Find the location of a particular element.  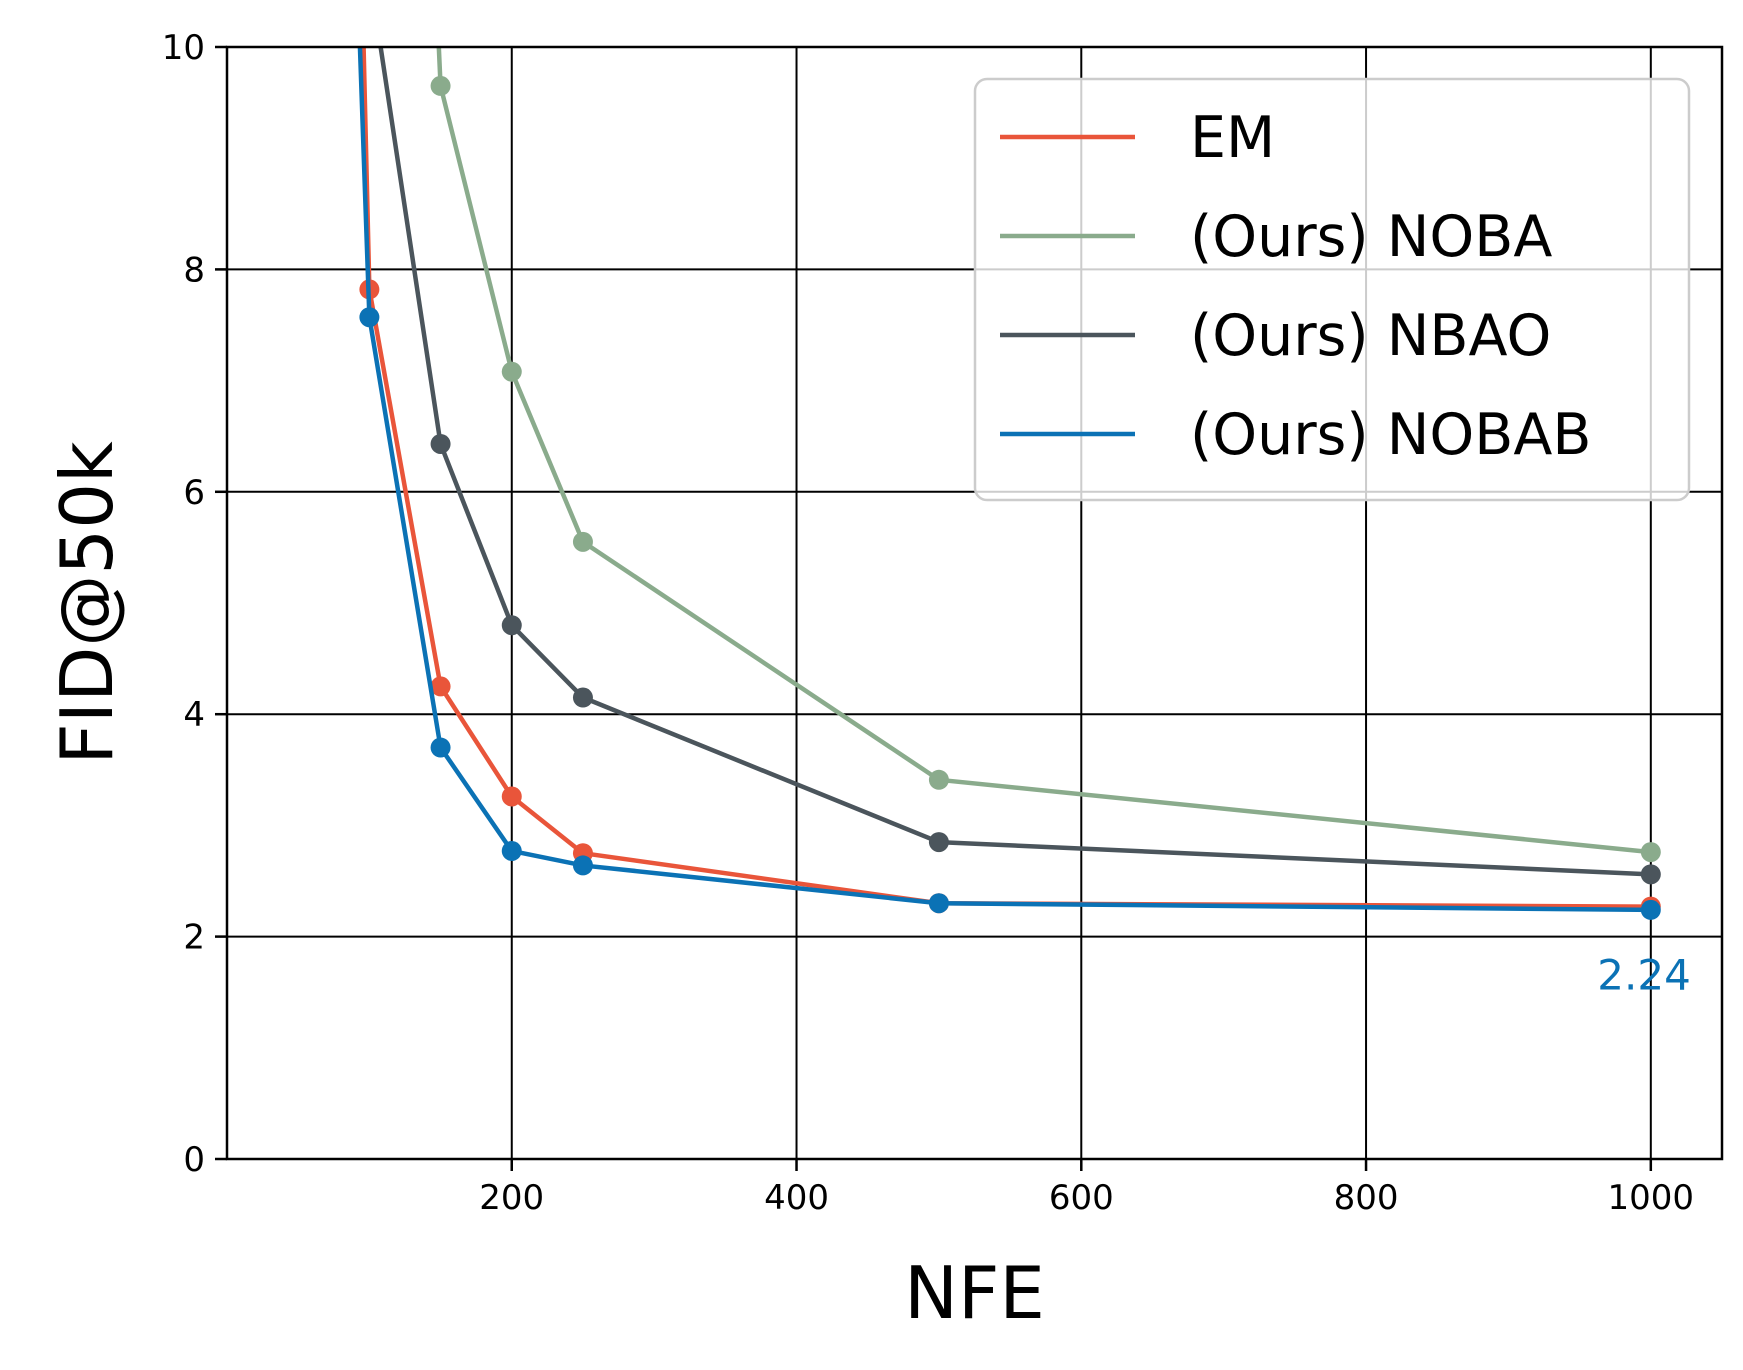

y-axis-title: FID@50k is located at coordinates (87, 603).